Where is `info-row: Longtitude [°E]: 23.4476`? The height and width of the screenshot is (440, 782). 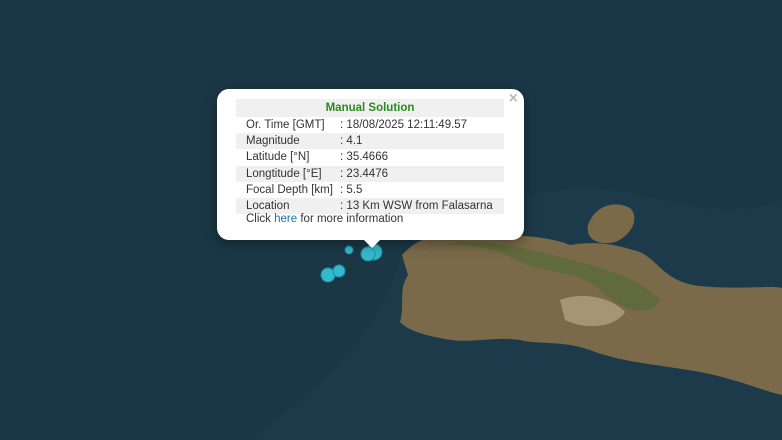
info-row: Longtitude [°E]: 23.4476 is located at coordinates (370, 173).